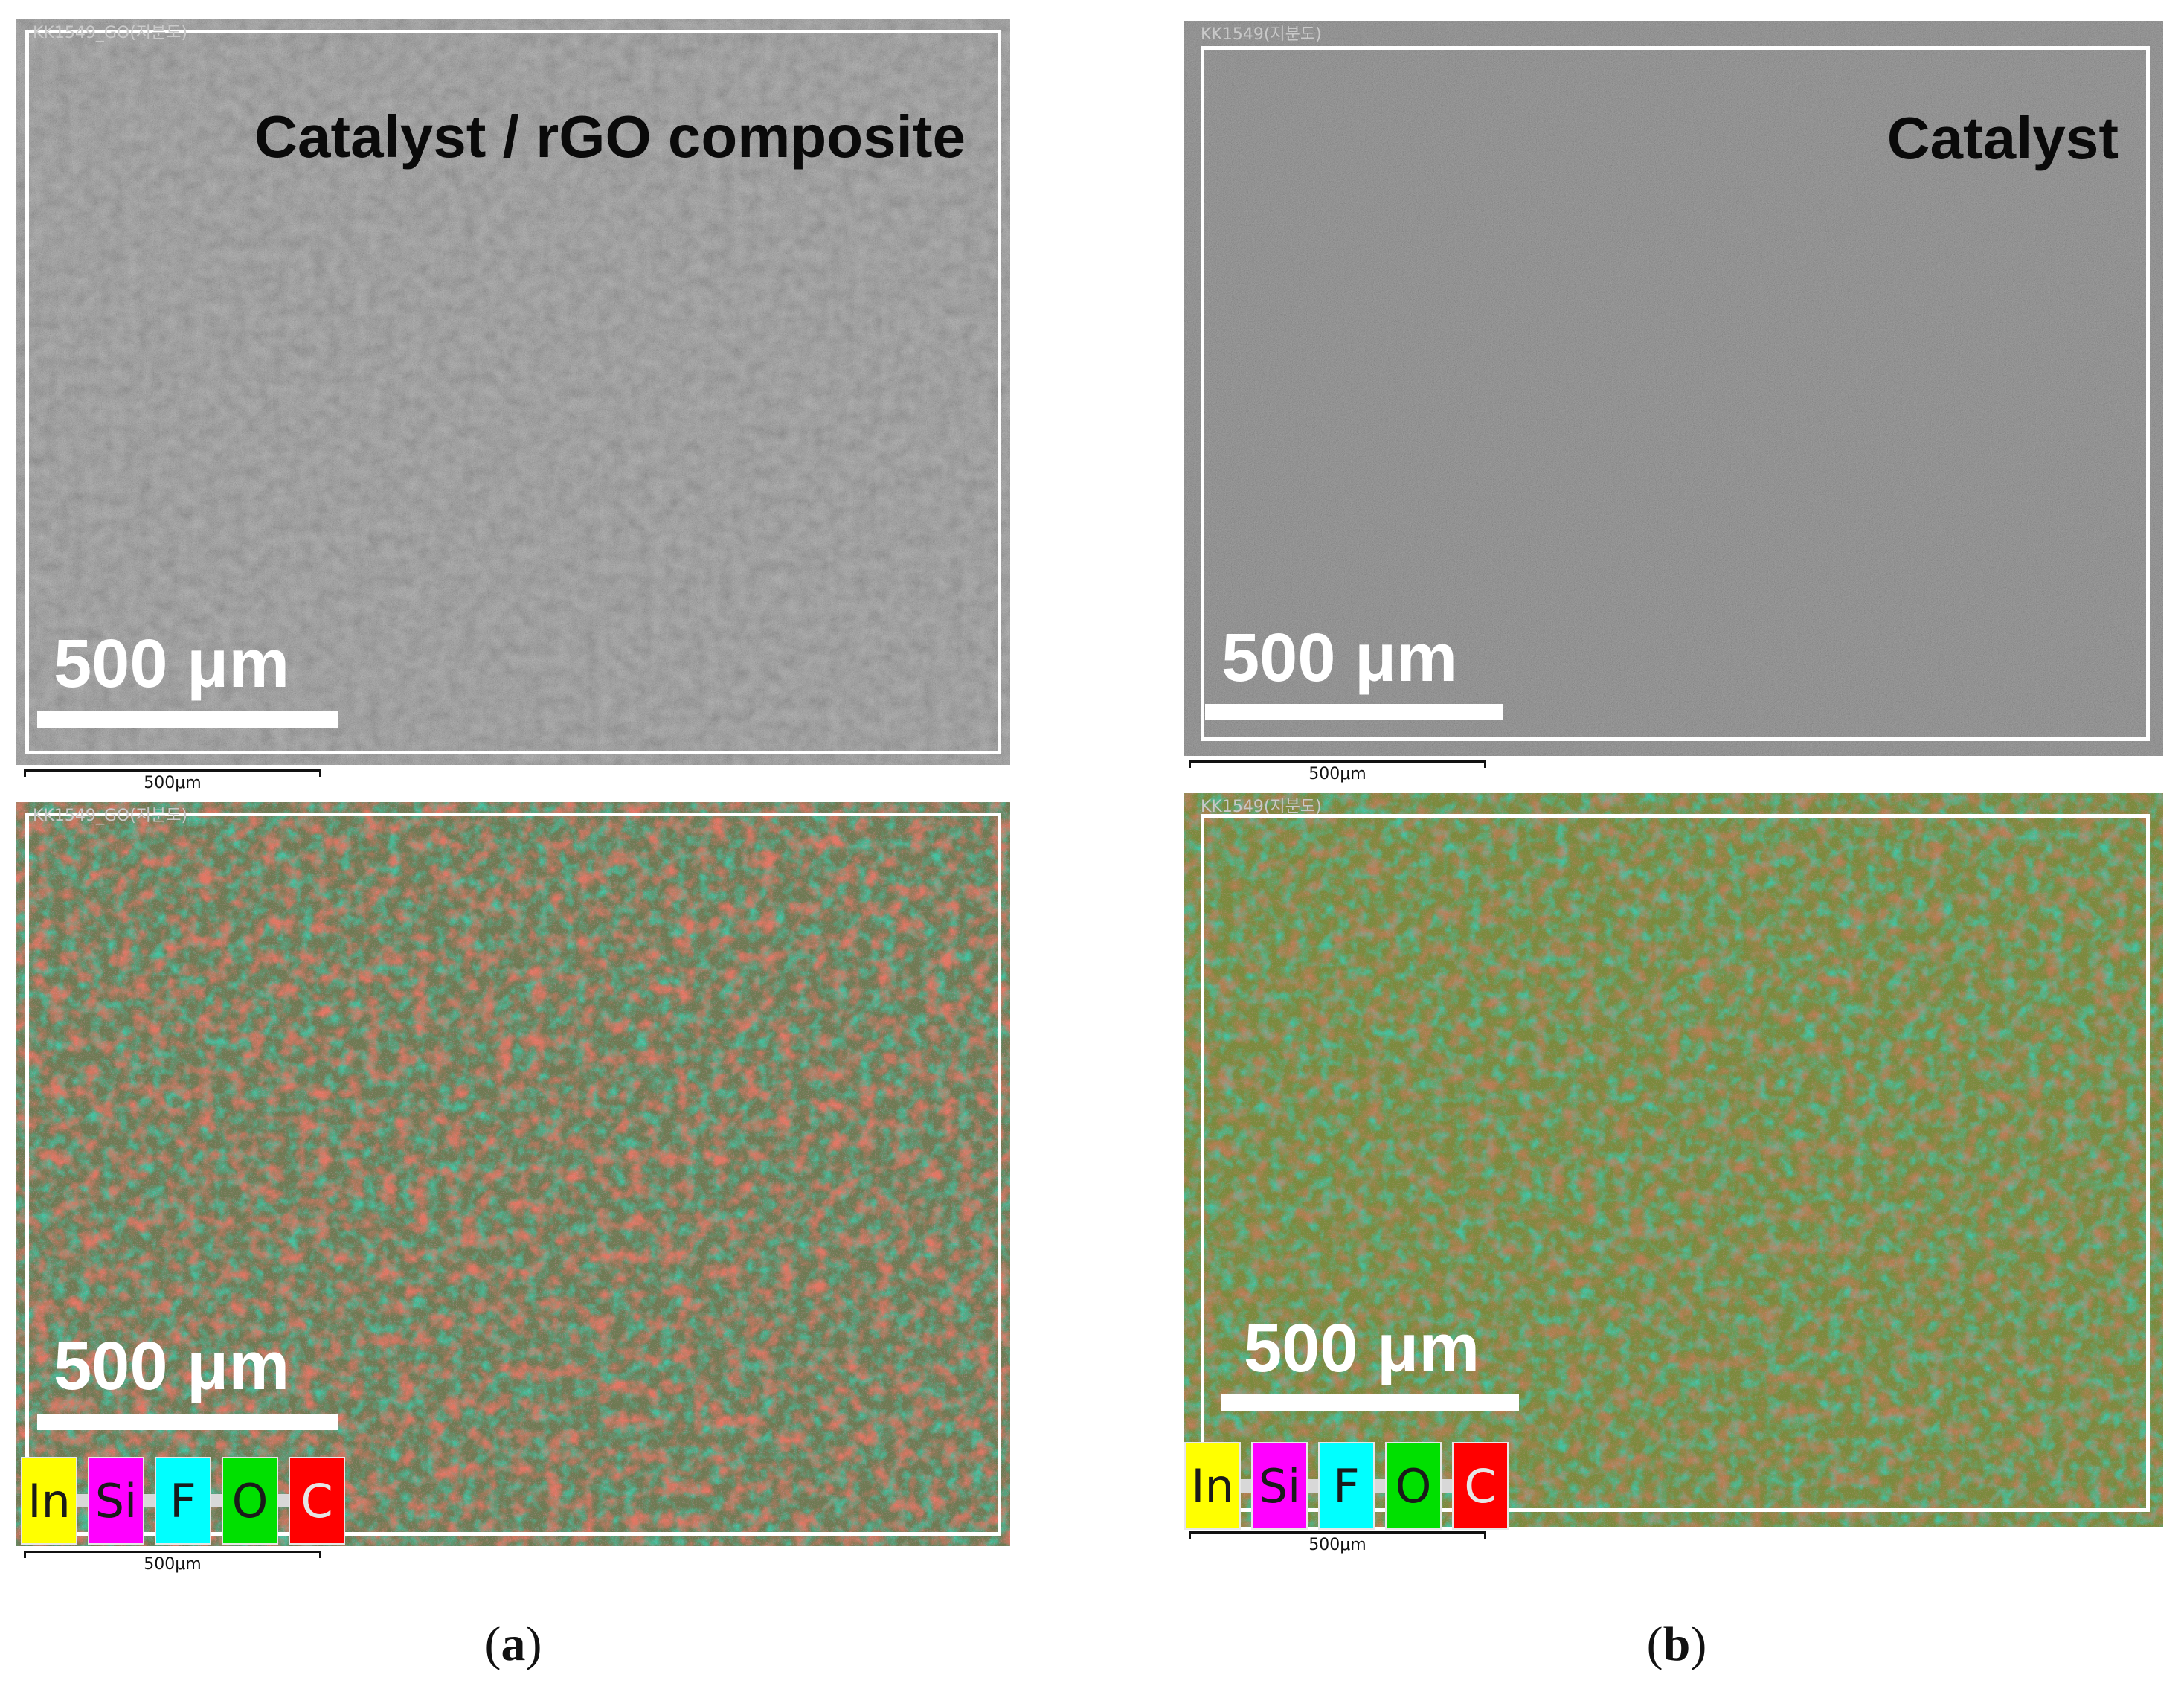 Image resolution: width=2184 pixels, height=1692 pixels. What do you see at coordinates (1677, 1644) in the screenshot?
I see `caption-b: (b)` at bounding box center [1677, 1644].